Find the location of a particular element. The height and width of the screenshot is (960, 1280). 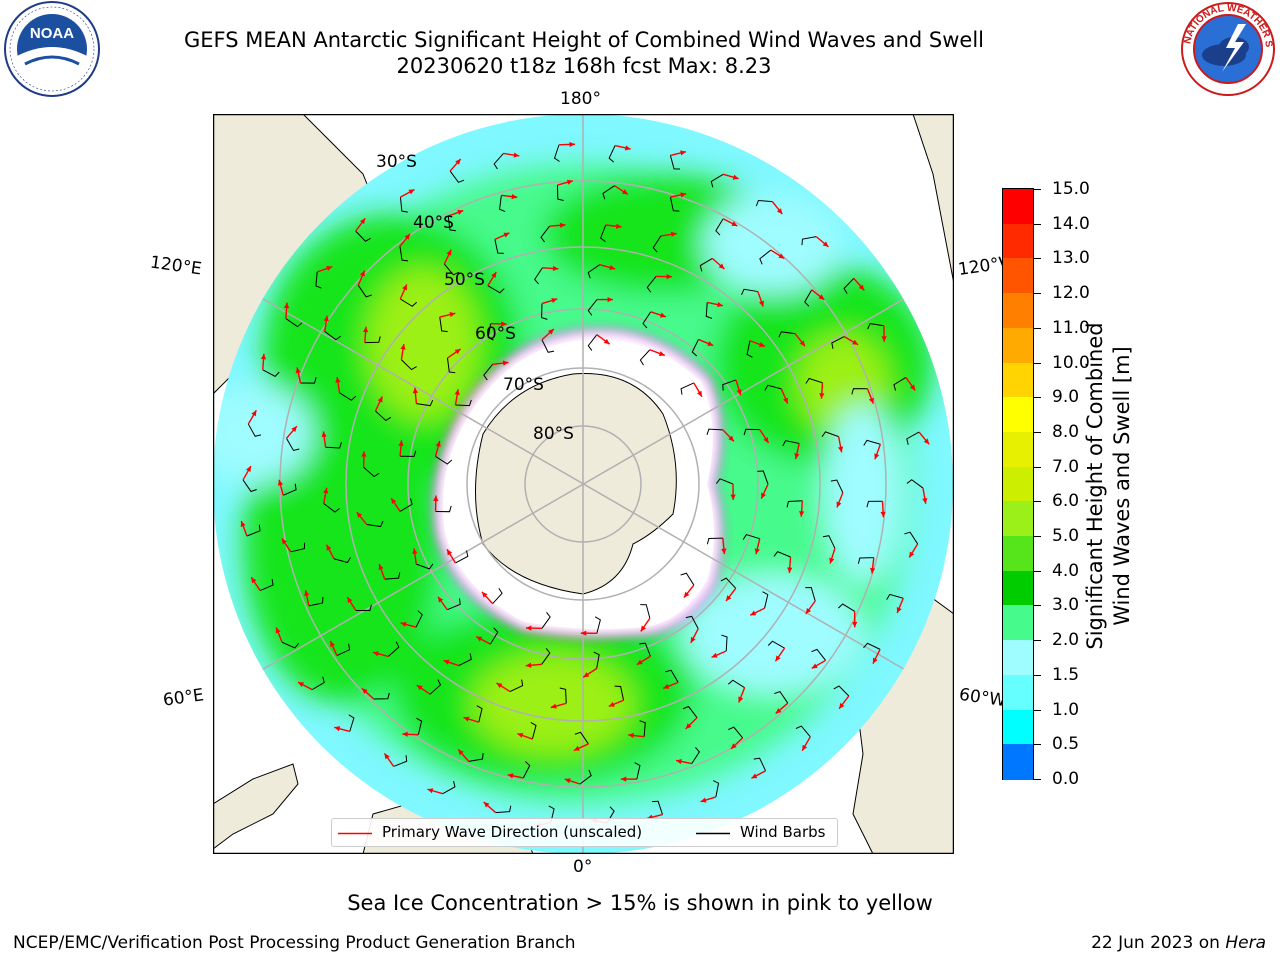

lon-label-60w: 60°W is located at coordinates (982, 698).